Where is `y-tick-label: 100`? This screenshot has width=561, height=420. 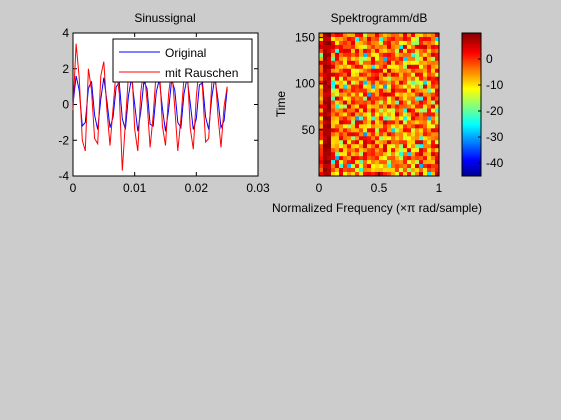
y-tick-label: 100 is located at coordinates (305, 84).